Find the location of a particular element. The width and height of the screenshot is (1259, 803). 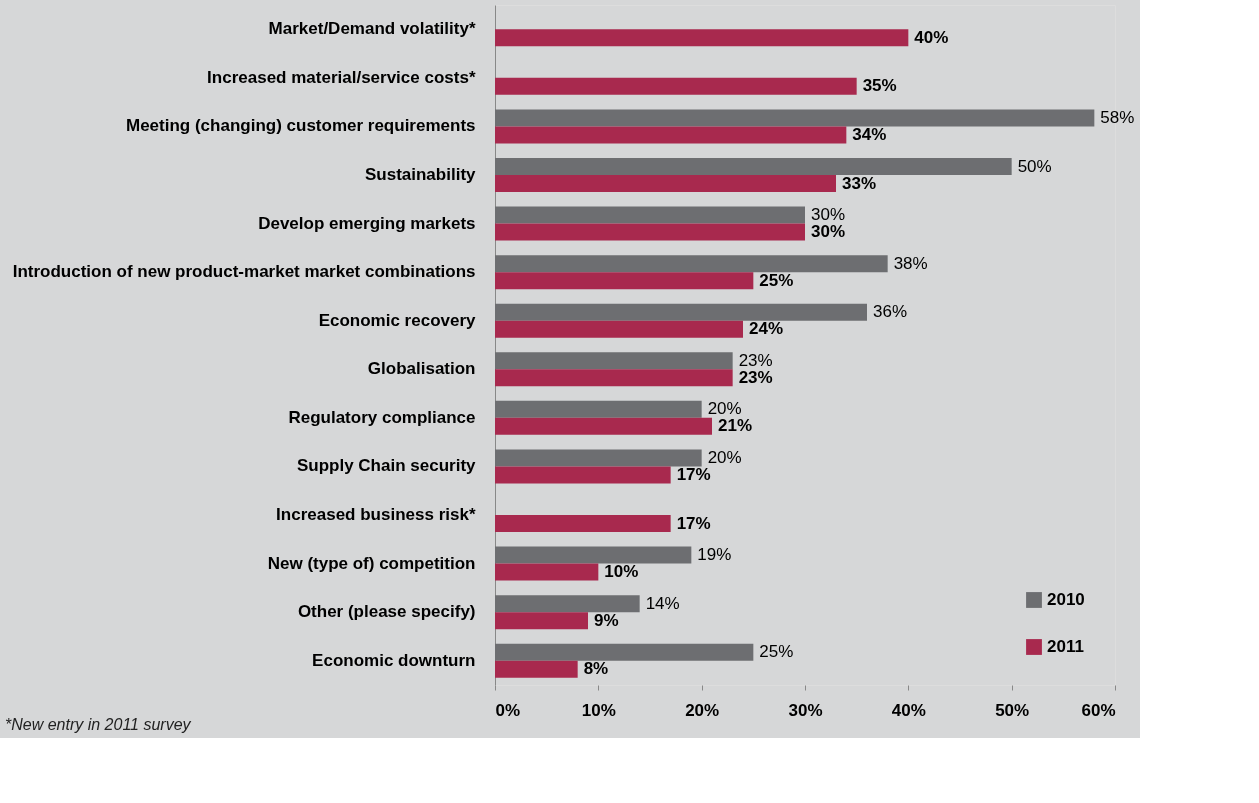

y-tick-label: Globalisation is located at coordinates (421, 369).